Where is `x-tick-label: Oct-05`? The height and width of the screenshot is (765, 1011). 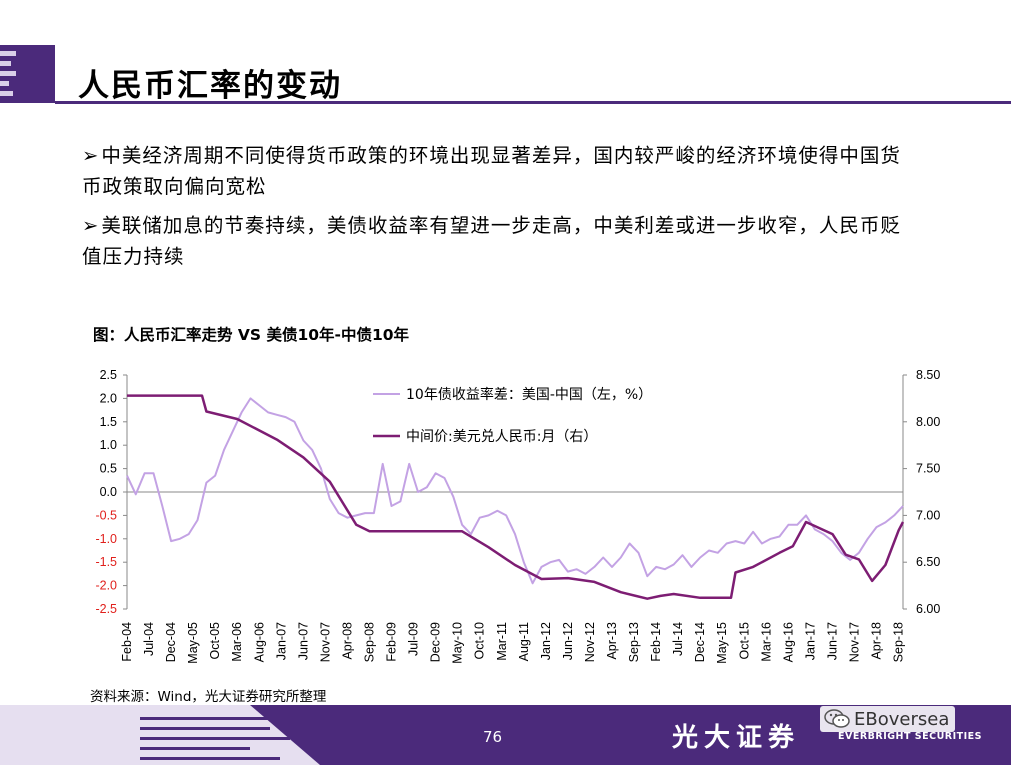
x-tick-label: Oct-05 is located at coordinates (215, 641).